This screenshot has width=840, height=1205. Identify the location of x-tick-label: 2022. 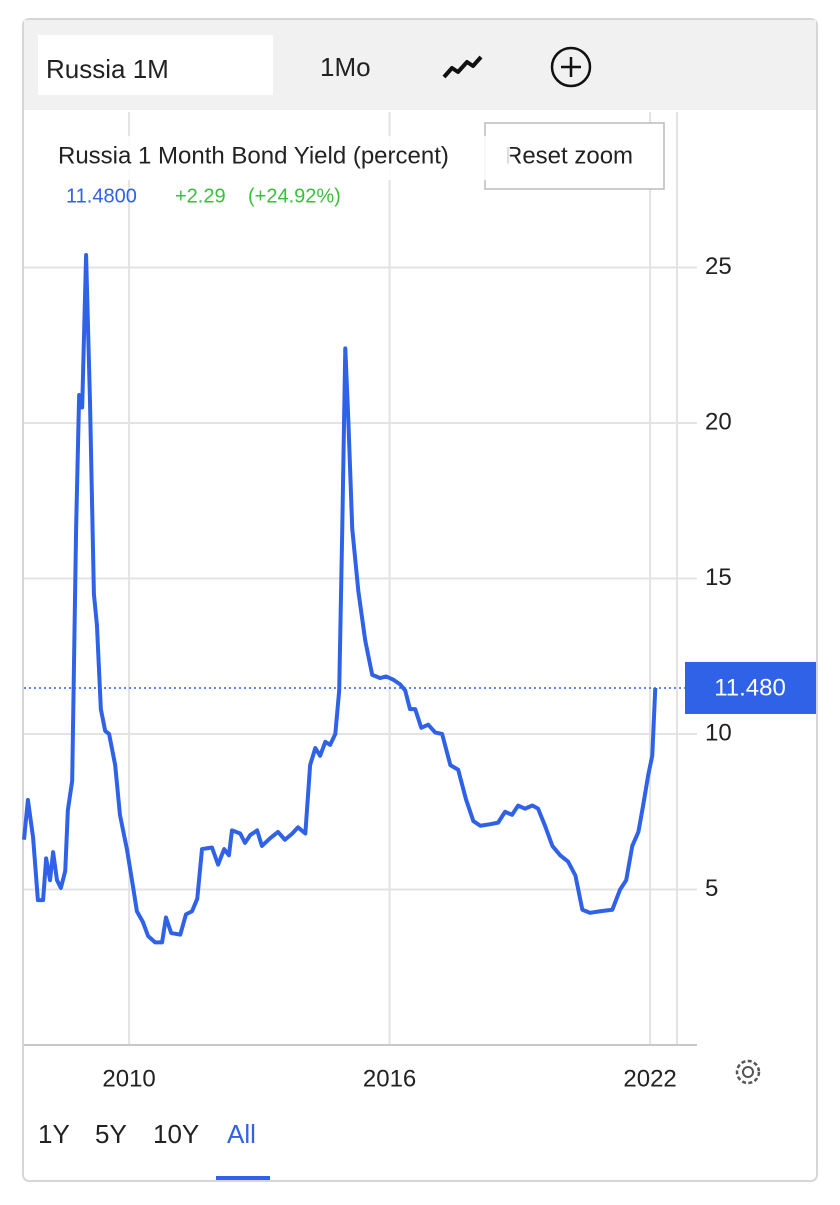
(649, 1078).